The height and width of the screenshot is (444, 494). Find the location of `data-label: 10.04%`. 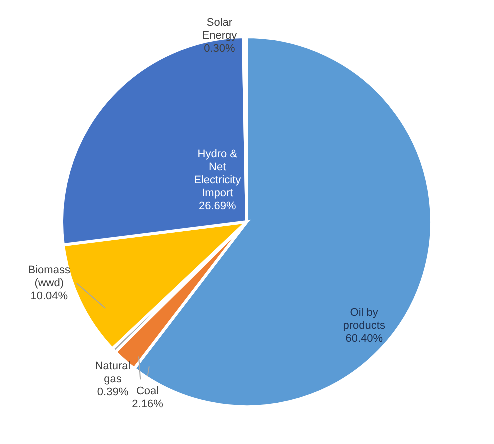

data-label: 10.04% is located at coordinates (49, 296).